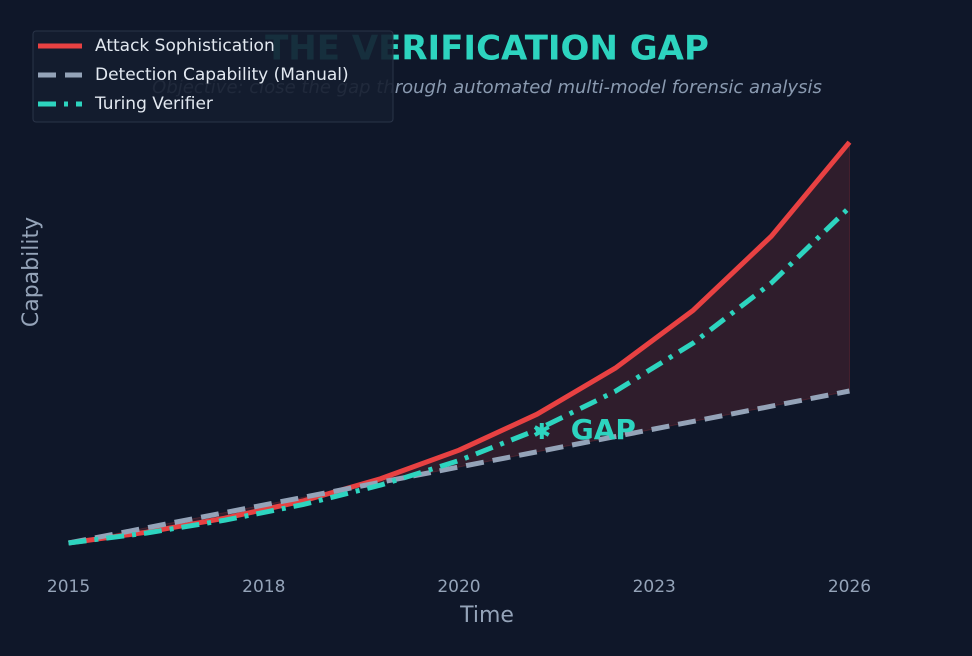 This screenshot has height=656, width=972. I want to click on x-tick-label: 2020, so click(458, 587).